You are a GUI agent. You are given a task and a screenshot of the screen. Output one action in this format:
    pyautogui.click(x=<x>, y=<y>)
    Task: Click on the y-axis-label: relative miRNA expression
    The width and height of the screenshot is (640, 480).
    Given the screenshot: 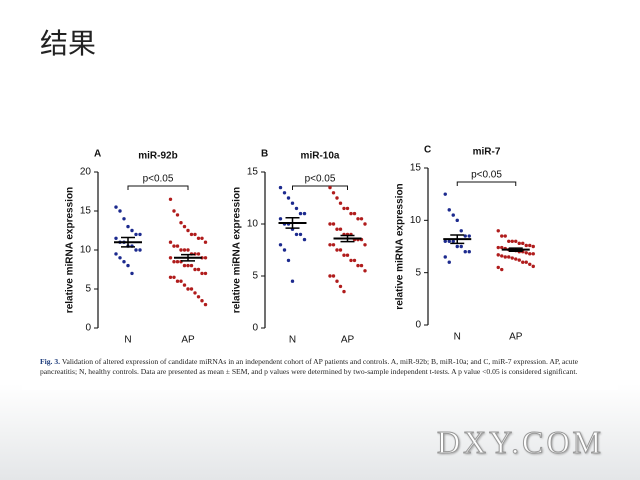 What is the action you would take?
    pyautogui.click(x=70, y=250)
    